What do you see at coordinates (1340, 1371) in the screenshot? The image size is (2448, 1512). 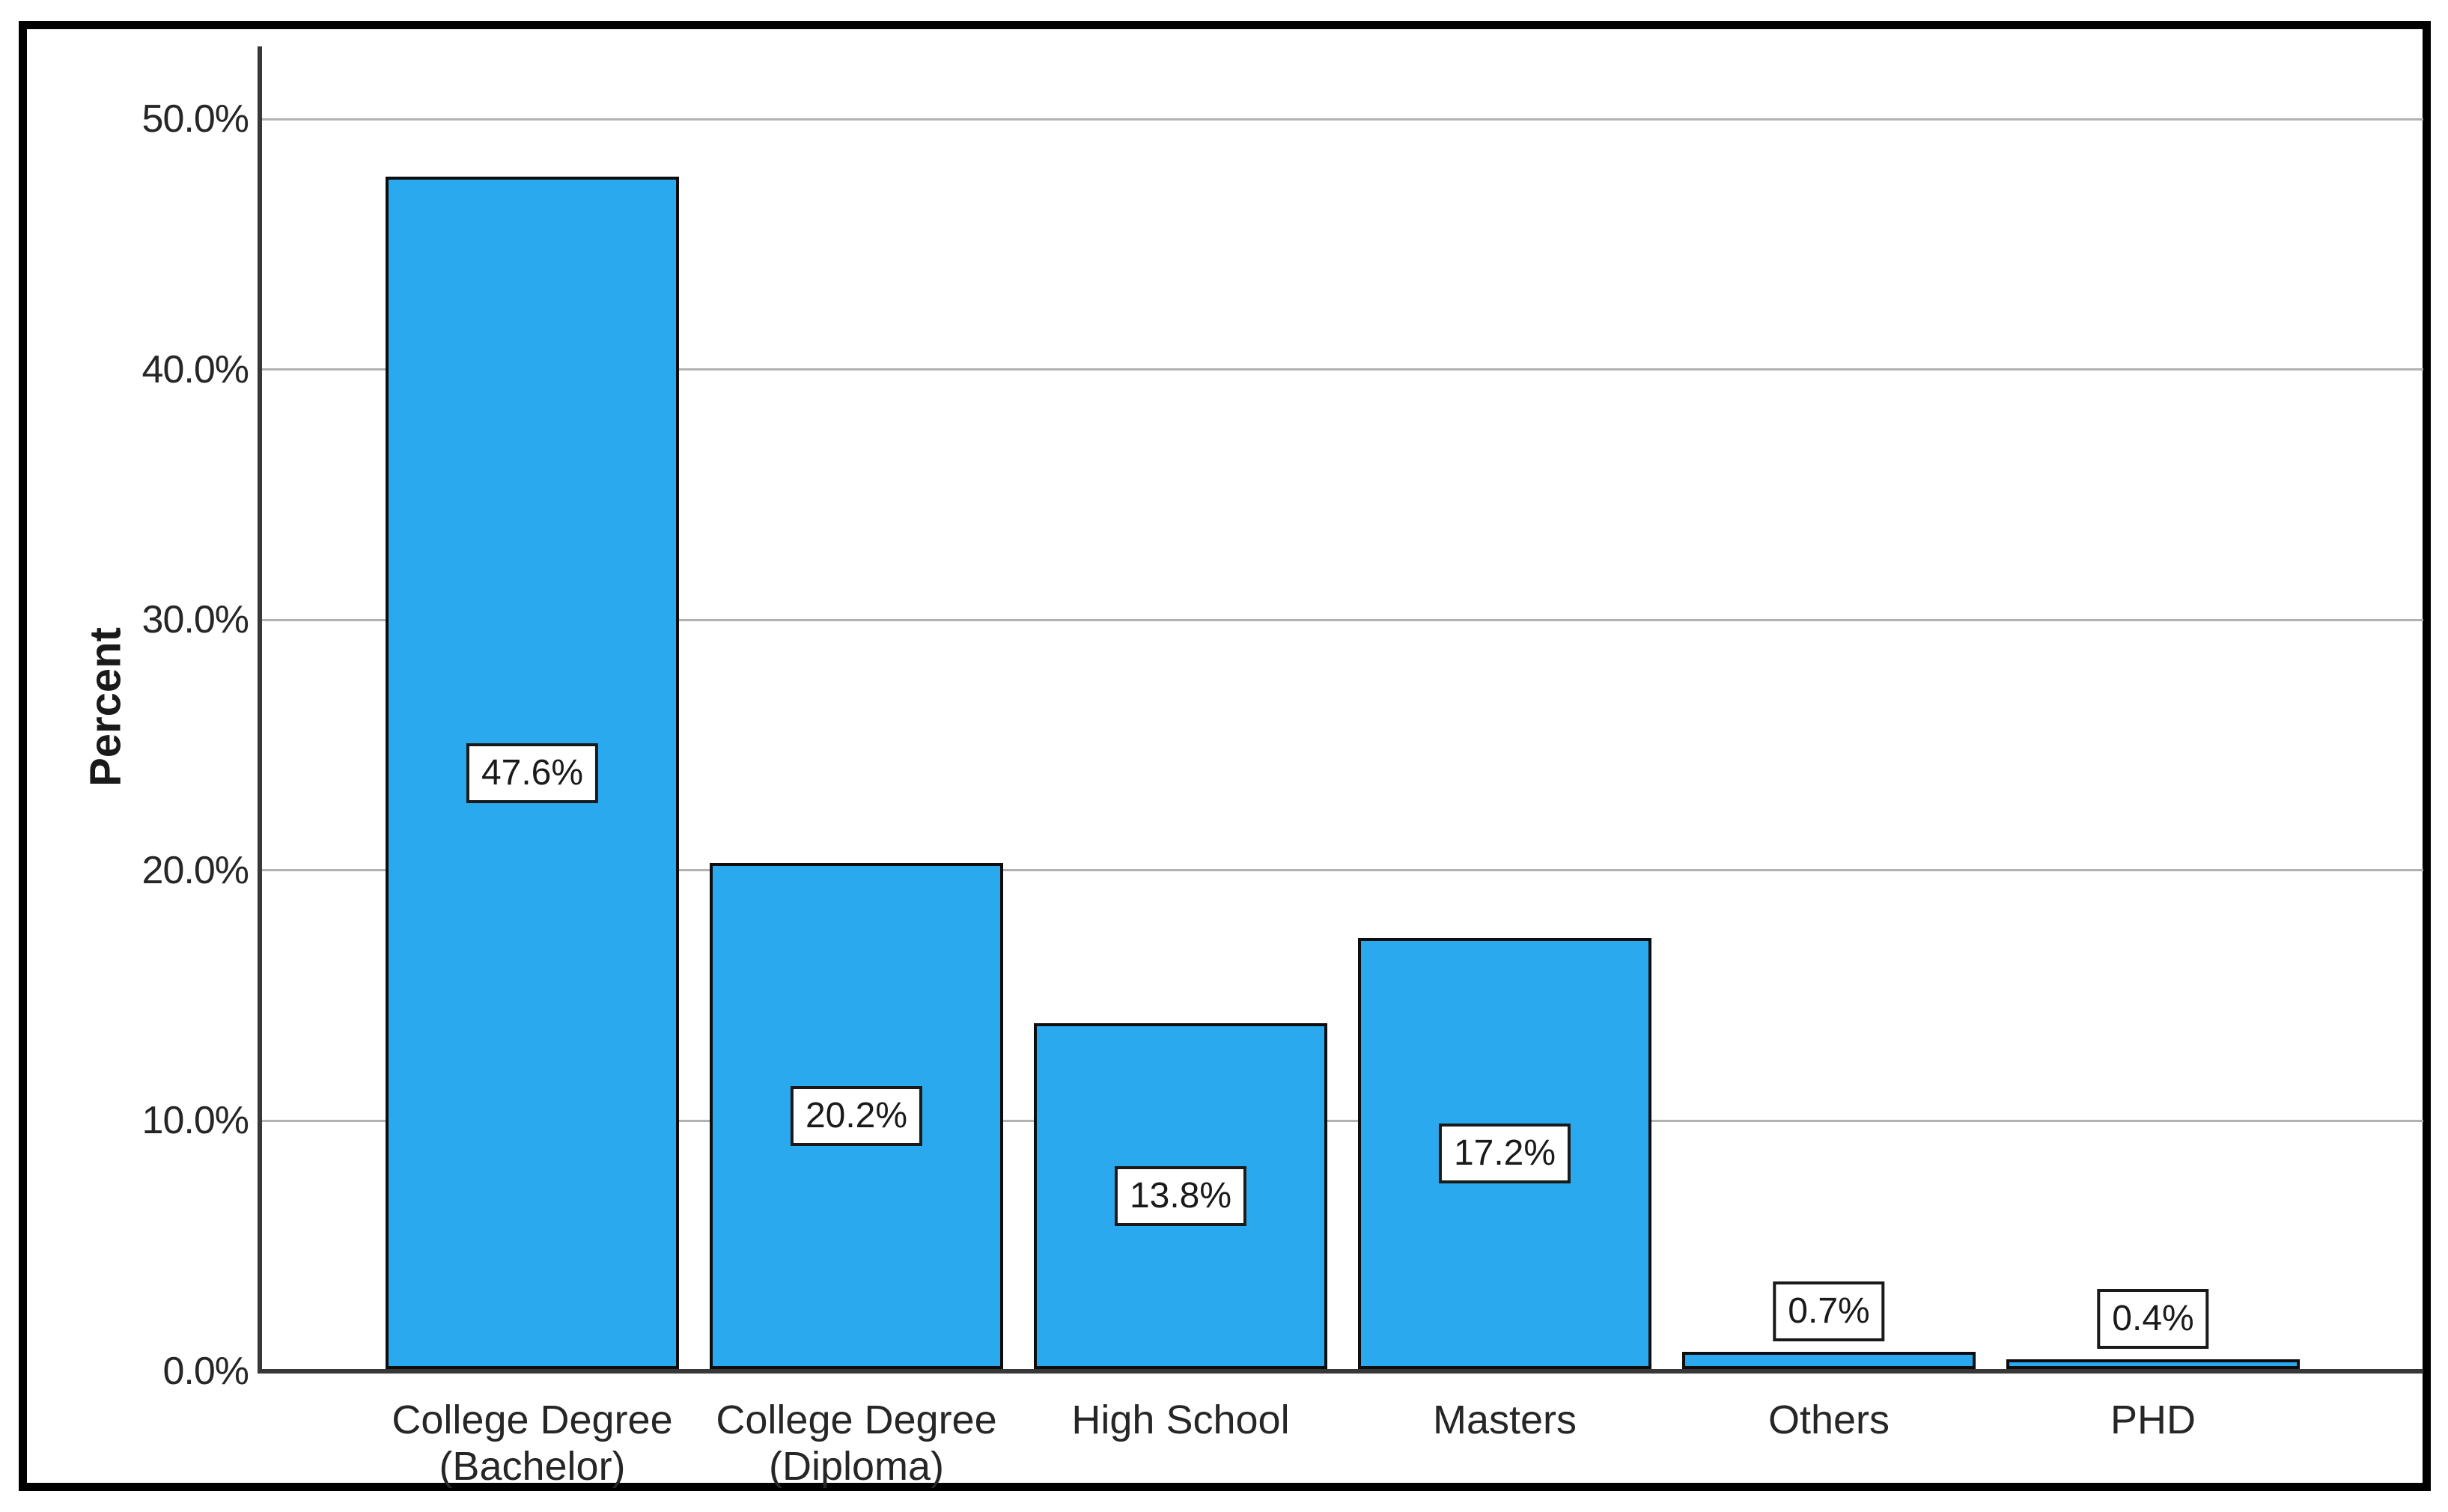 I see `x-axis-line` at bounding box center [1340, 1371].